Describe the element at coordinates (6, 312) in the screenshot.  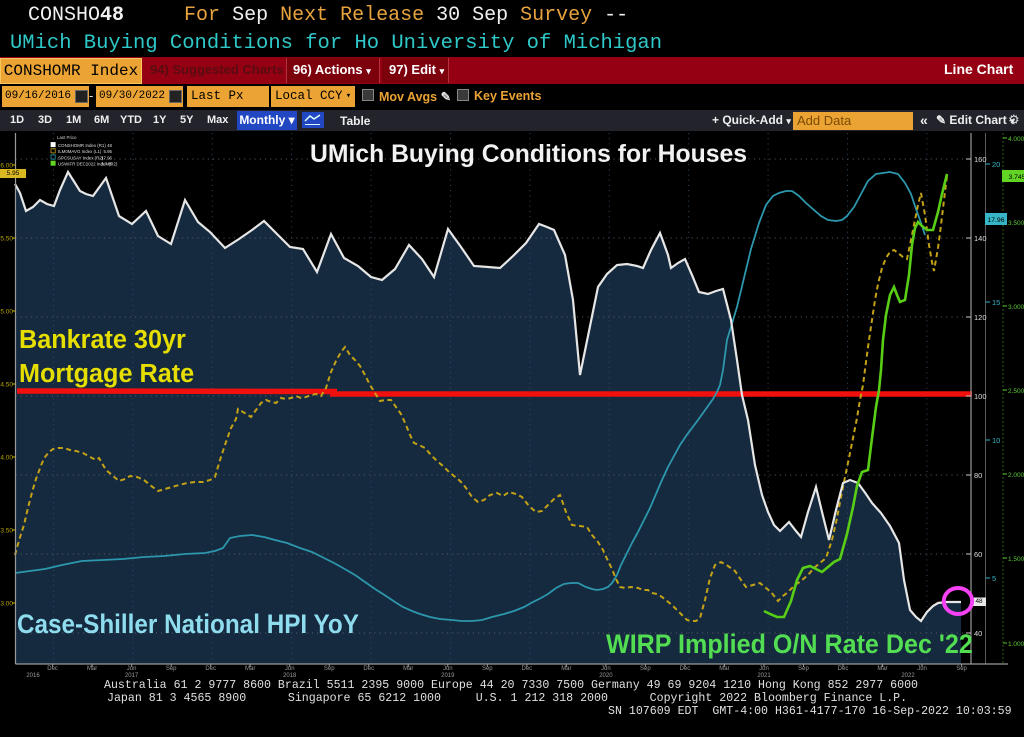
I see `svg-text: 5.00` at that location.